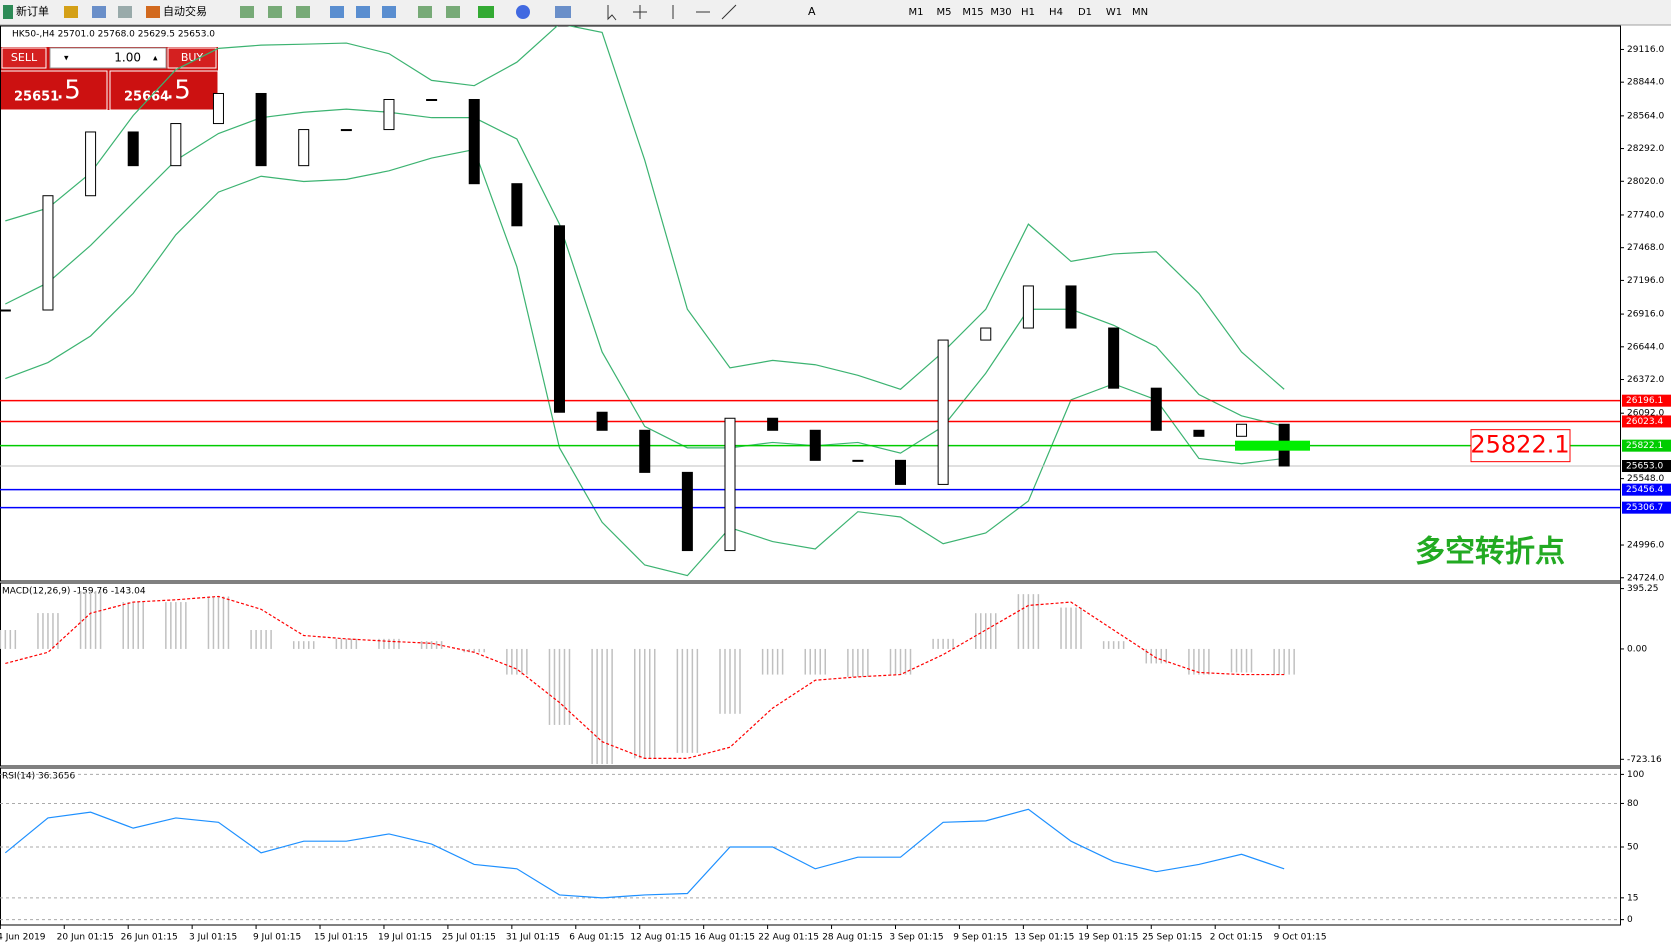 This screenshot has height=948, width=1671. I want to click on timeframe-button: H4, so click(1056, 12).